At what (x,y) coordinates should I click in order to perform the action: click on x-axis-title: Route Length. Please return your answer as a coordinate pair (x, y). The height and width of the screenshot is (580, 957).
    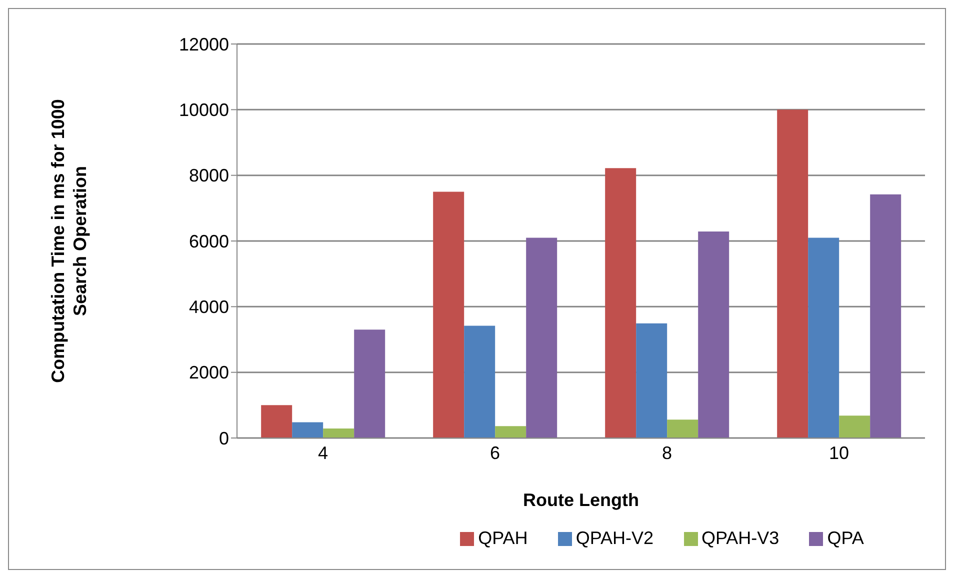
    Looking at the image, I should click on (581, 500).